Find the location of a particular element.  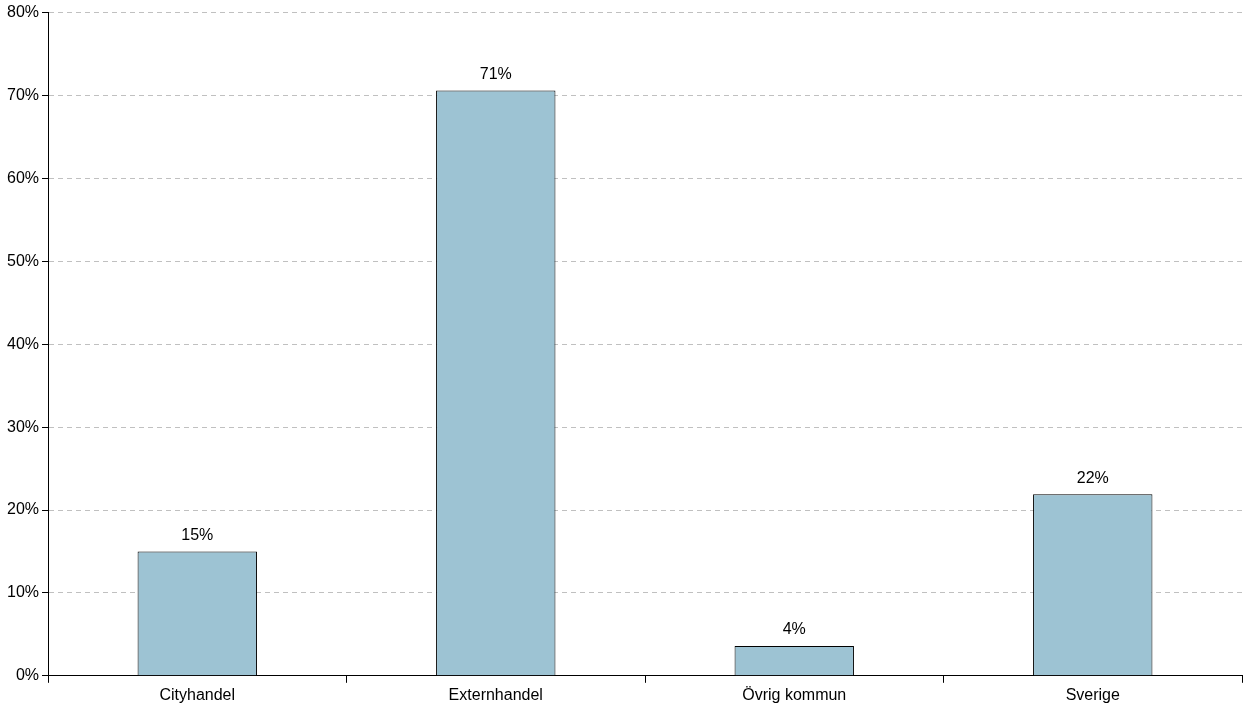

data-label: 4% is located at coordinates (794, 629).